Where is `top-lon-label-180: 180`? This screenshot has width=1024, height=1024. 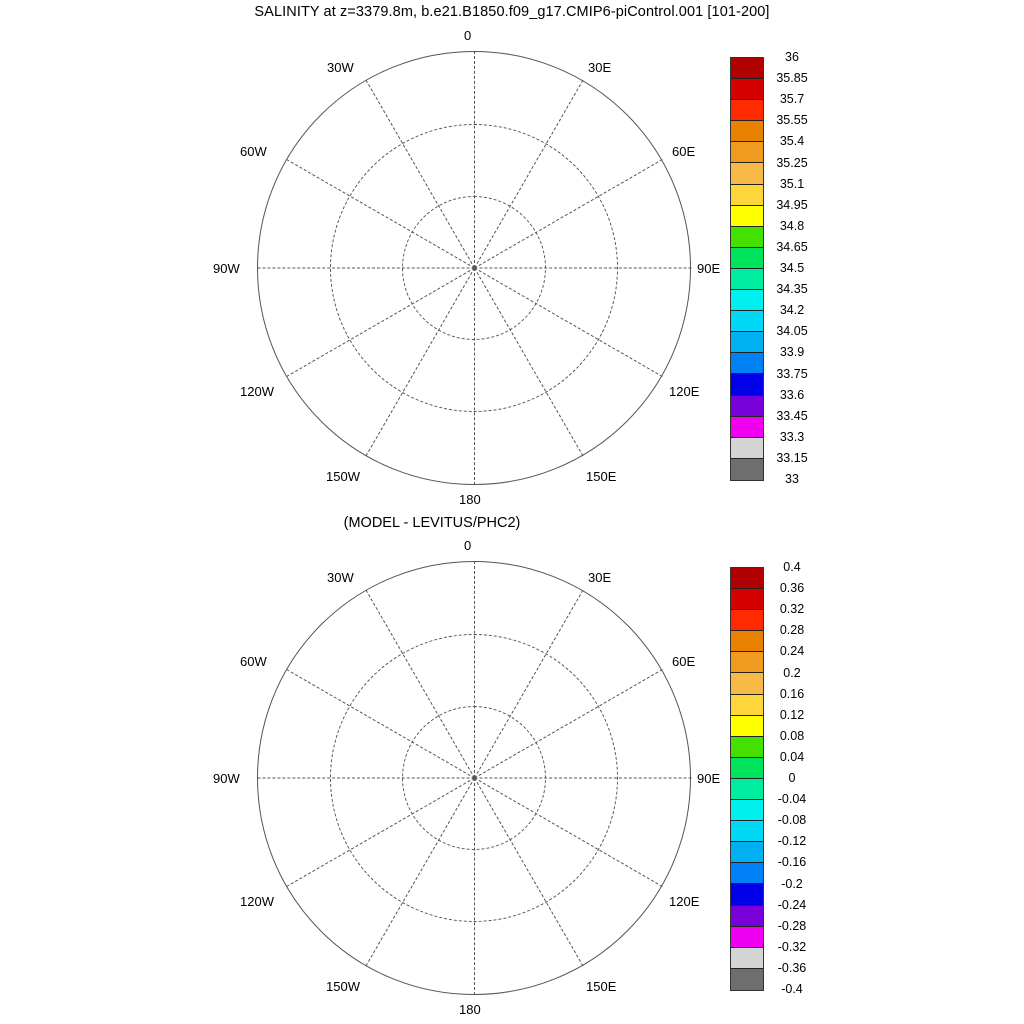
top-lon-label-180: 180 is located at coordinates (470, 499).